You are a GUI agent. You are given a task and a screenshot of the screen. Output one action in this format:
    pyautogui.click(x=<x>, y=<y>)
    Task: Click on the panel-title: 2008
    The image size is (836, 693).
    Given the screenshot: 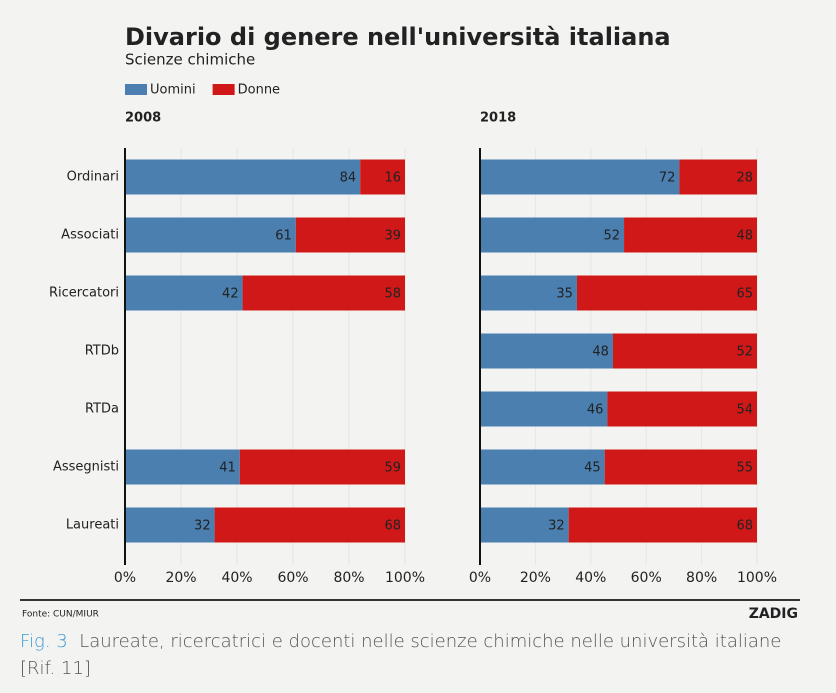 What is the action you would take?
    pyautogui.click(x=143, y=118)
    